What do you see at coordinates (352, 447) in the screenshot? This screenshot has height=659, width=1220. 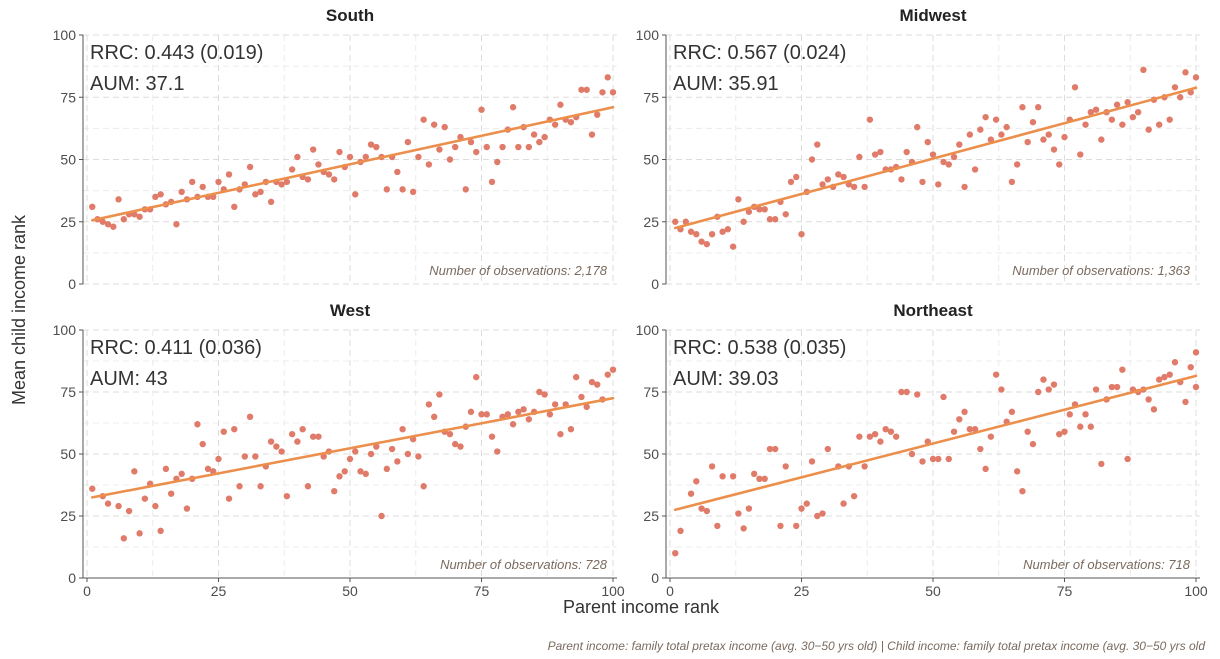 I see `fit-line` at bounding box center [352, 447].